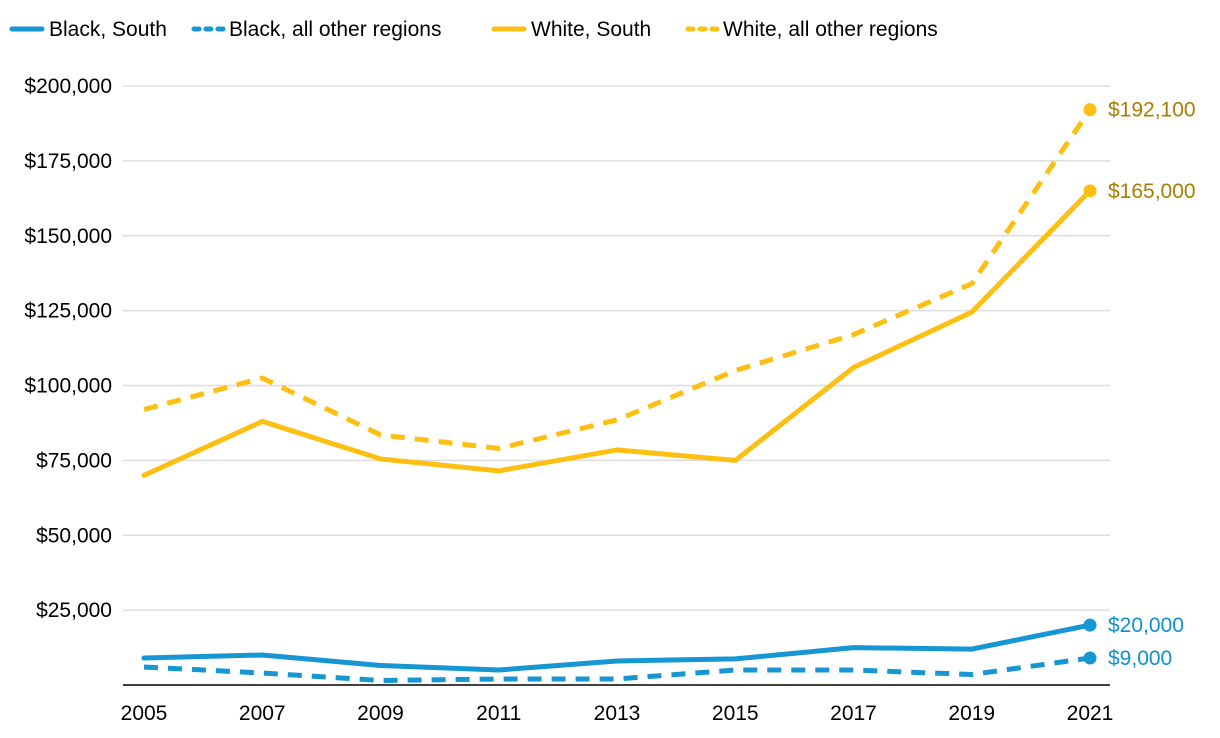 This screenshot has width=1220, height=738. Describe the element at coordinates (971, 713) in the screenshot. I see `x-tick-label: 2019` at that location.